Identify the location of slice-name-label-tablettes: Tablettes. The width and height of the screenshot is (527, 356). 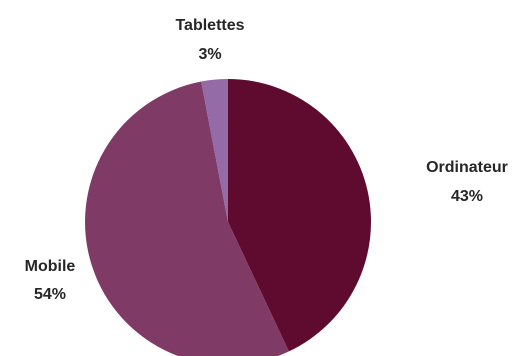
(209, 25).